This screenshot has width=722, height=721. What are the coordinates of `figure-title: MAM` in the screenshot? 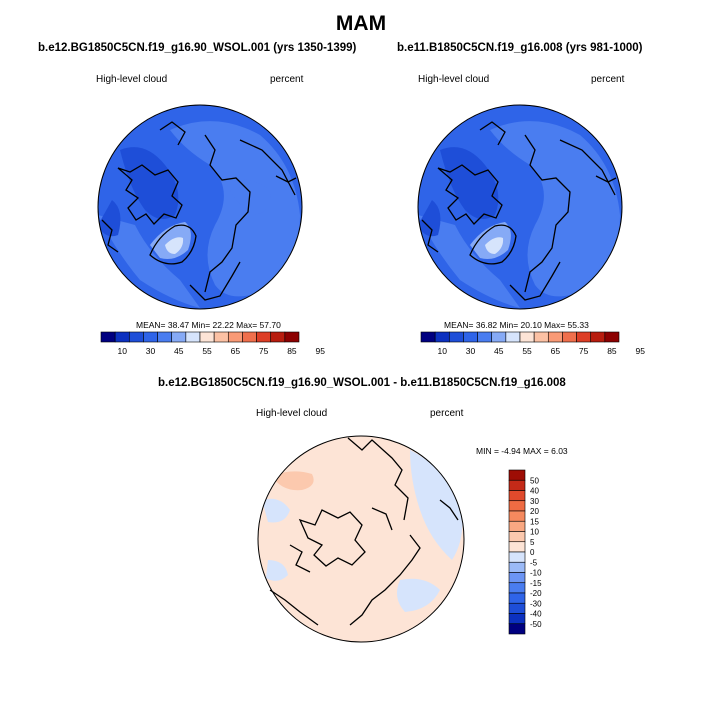 It's located at (361, 23).